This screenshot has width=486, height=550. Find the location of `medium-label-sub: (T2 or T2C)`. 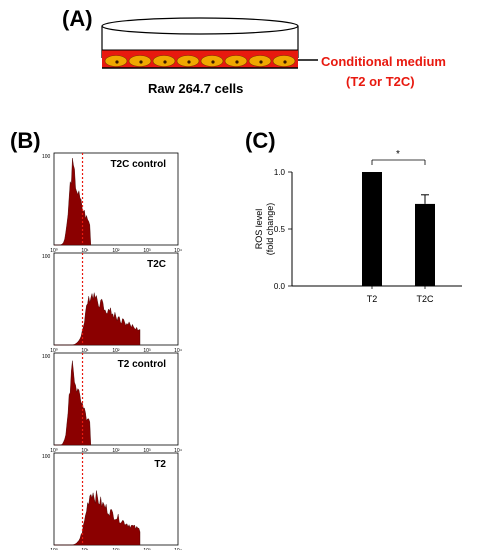

medium-label-sub: (T2 or T2C) is located at coordinates (380, 81).